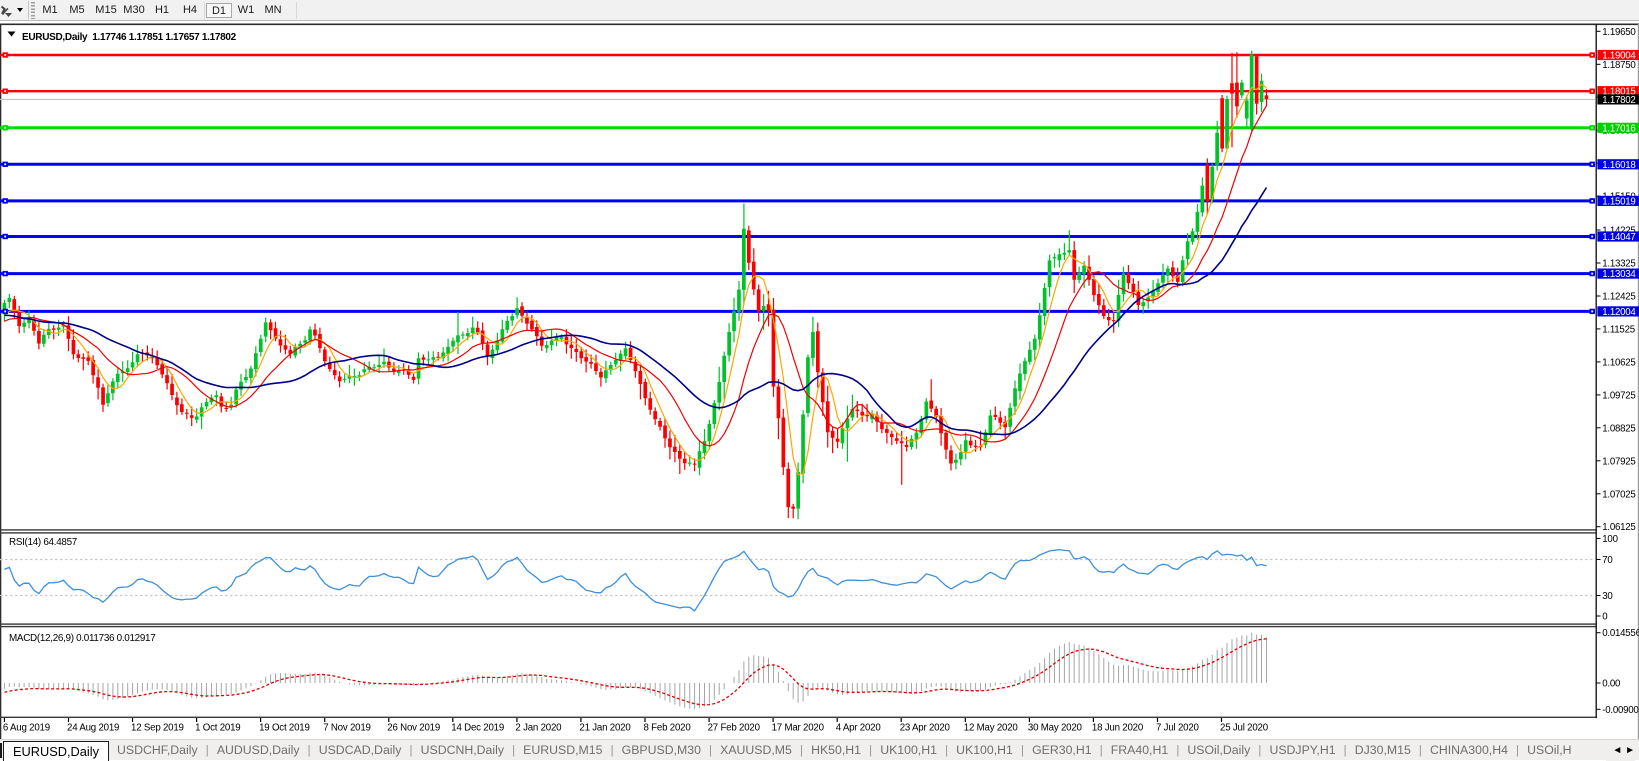  I want to click on svg-text: 1 Oct 2019, so click(217, 728).